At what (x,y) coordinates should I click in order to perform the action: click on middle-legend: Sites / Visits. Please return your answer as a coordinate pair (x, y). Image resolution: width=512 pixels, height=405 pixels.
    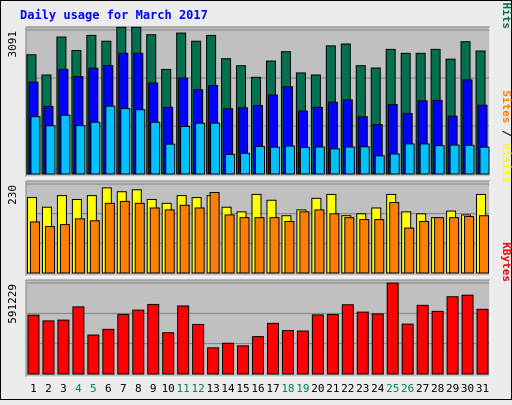
    Looking at the image, I should click on (506, 136).